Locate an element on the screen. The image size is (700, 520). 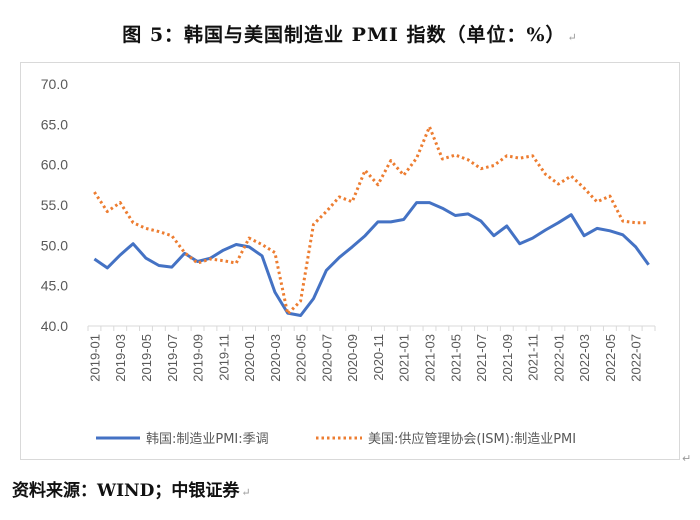
x-tick-label: 2019-09 is located at coordinates (198, 358).